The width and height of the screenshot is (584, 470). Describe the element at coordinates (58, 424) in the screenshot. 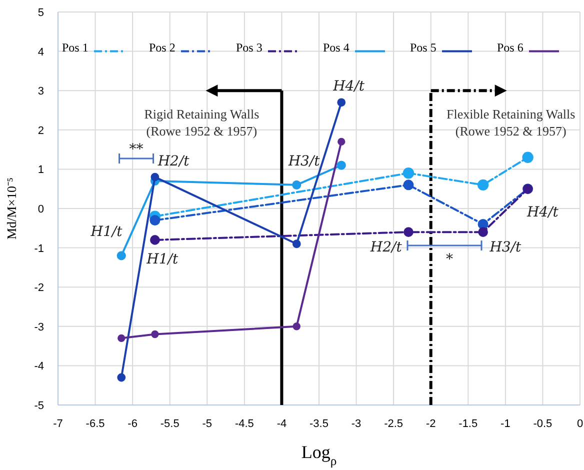

I see `x-tick-label: -7` at that location.